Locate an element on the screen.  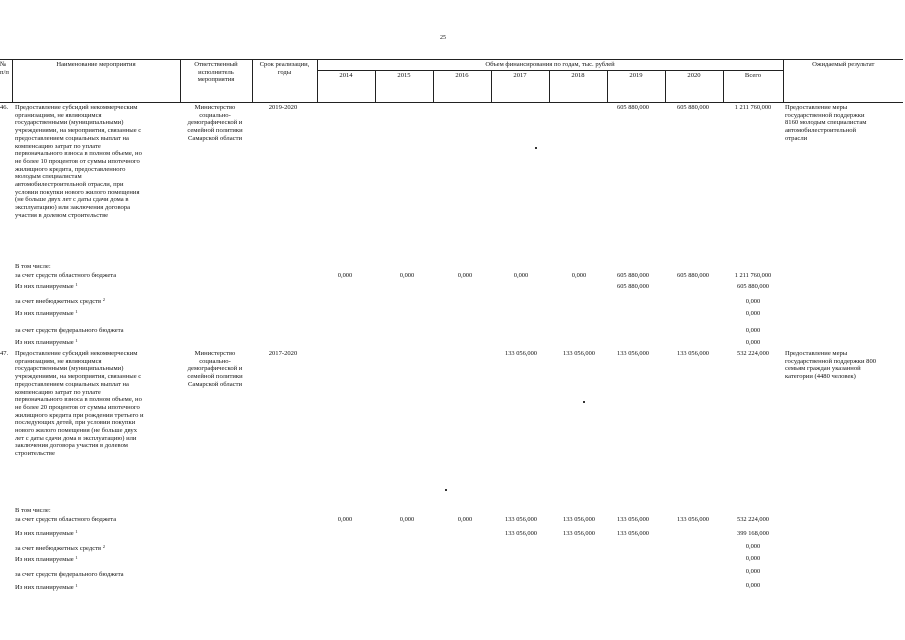
year-header: 2015 is located at coordinates (404, 86).